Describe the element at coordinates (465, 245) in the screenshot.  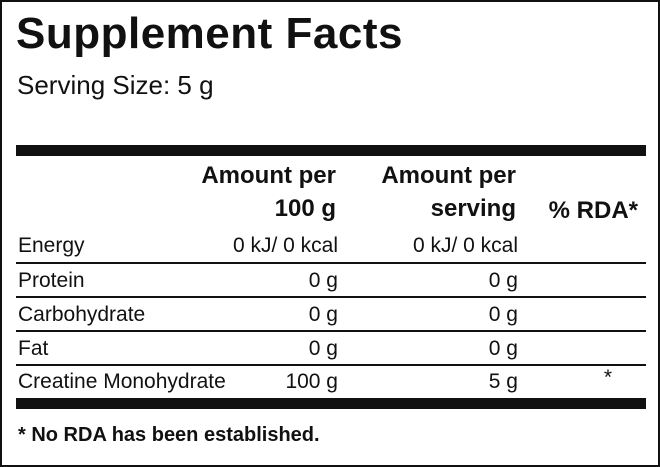
I see `row-per-serving: 0 kJ/ 0 kcal` at that location.